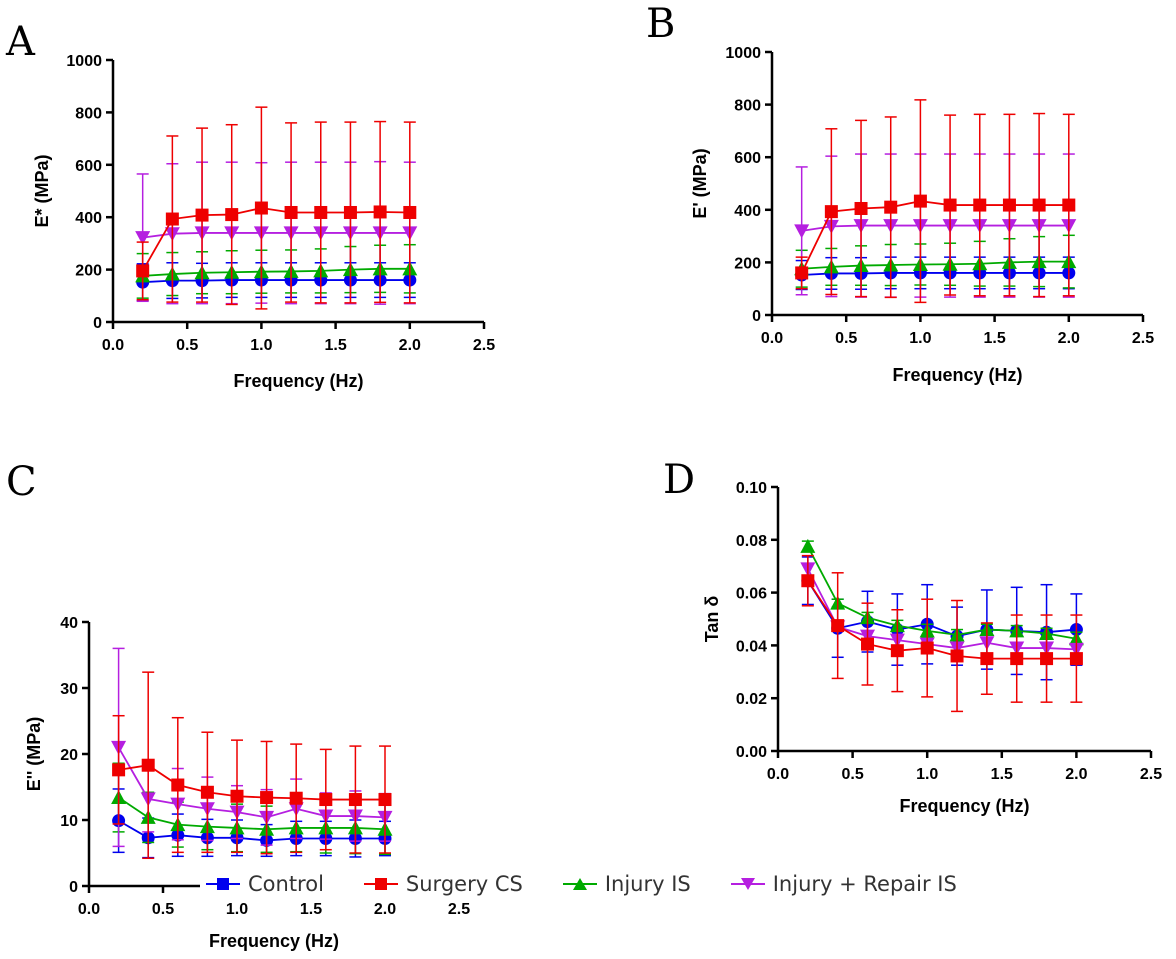 This screenshot has width=1176, height=959. I want to click on legend-label-repair: Injury + Repair IS, so click(864, 884).